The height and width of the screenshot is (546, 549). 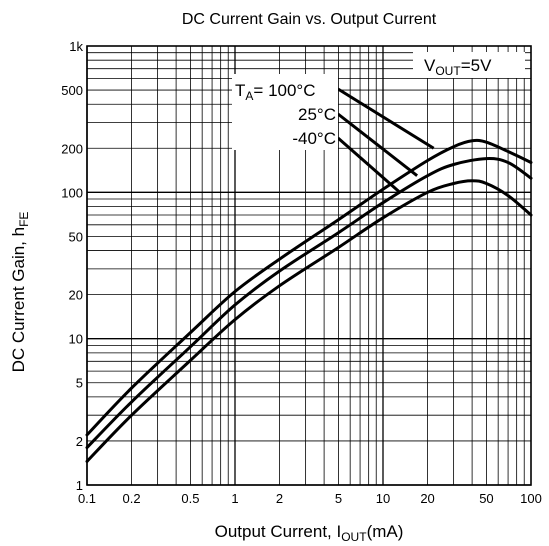 I want to click on series-label-25c: 25°C, so click(x=317, y=114).